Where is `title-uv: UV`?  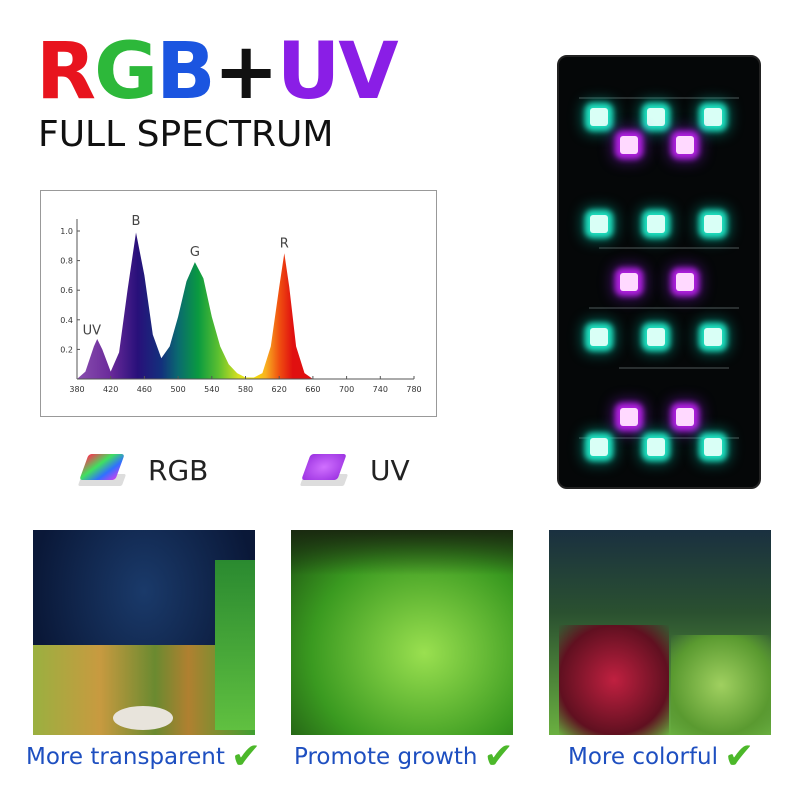 title-uv: UV is located at coordinates (337, 72).